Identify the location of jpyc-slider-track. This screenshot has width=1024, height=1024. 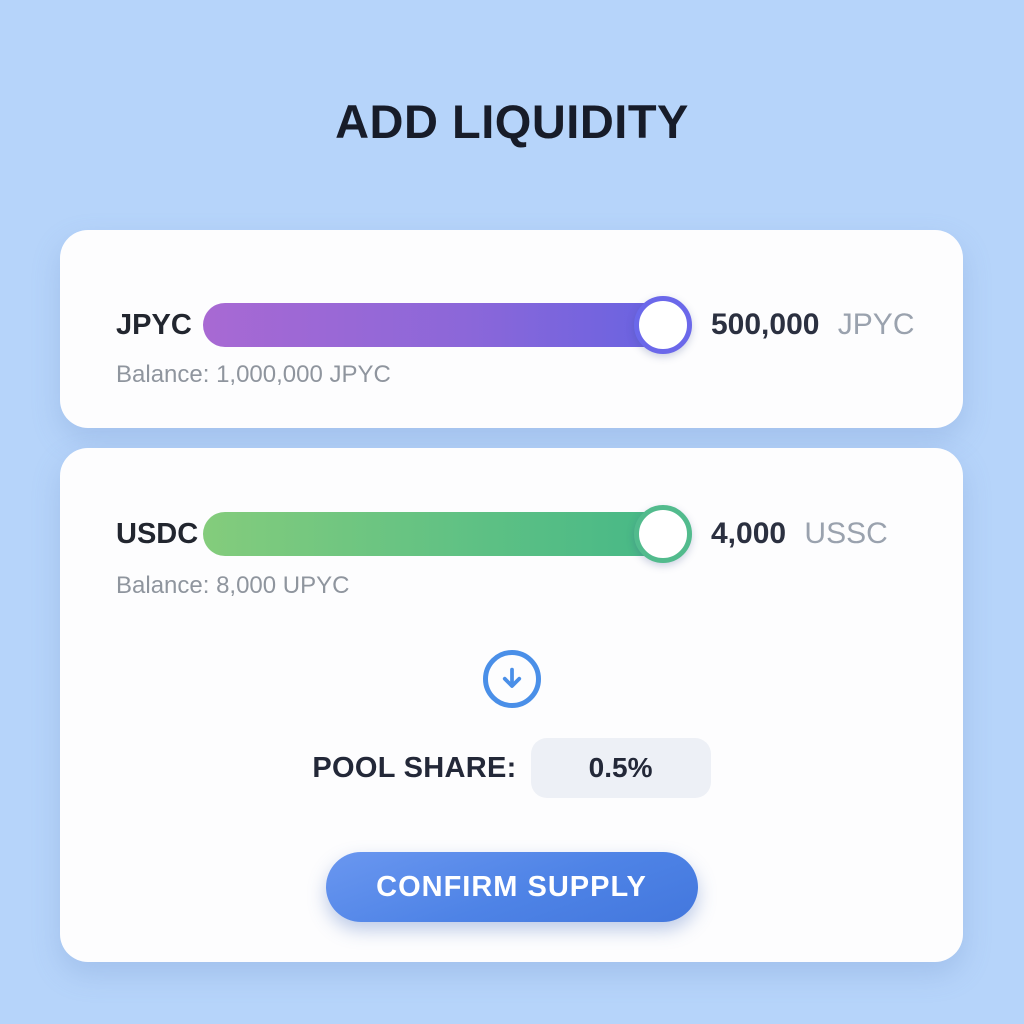
(445, 325).